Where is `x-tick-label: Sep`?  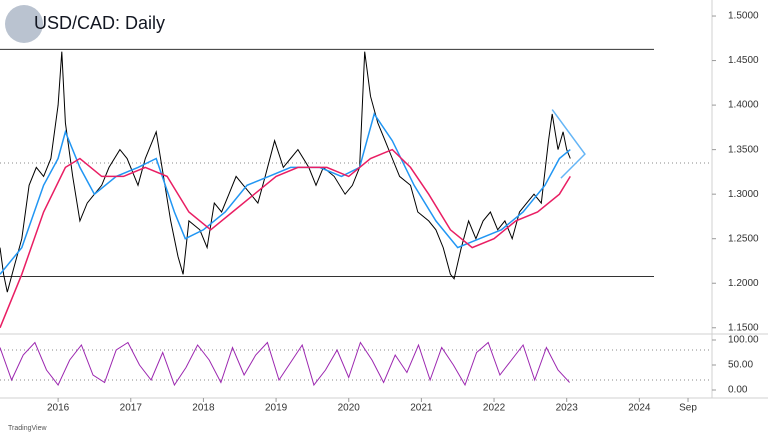
x-tick-label: Sep is located at coordinates (688, 408).